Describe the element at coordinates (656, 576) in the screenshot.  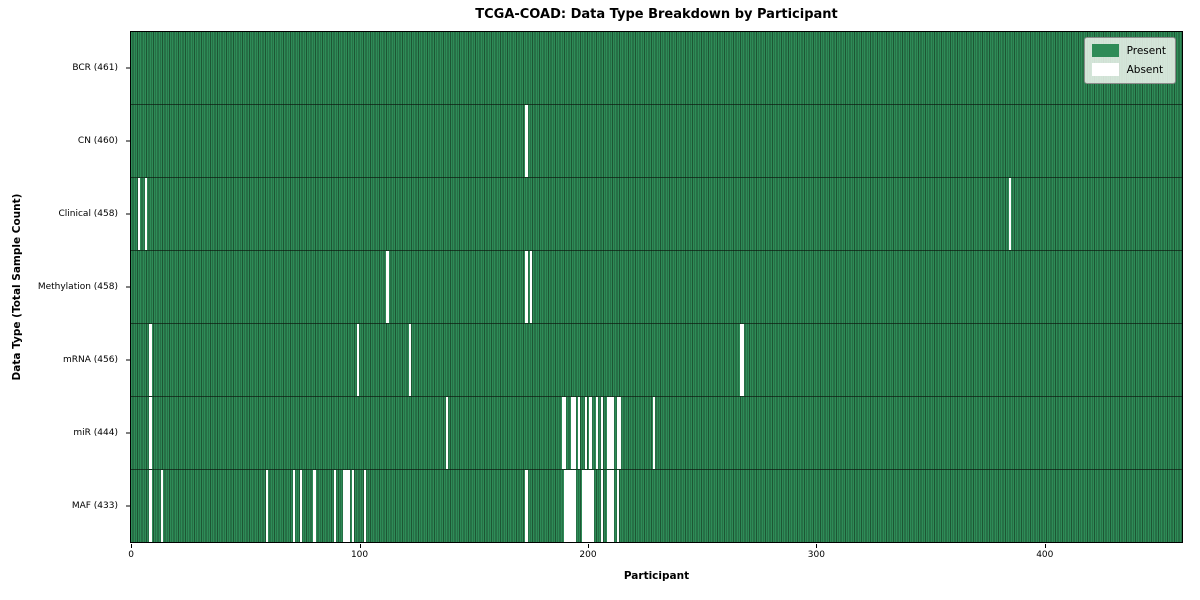
I see `x-axis-label: Participant` at that location.